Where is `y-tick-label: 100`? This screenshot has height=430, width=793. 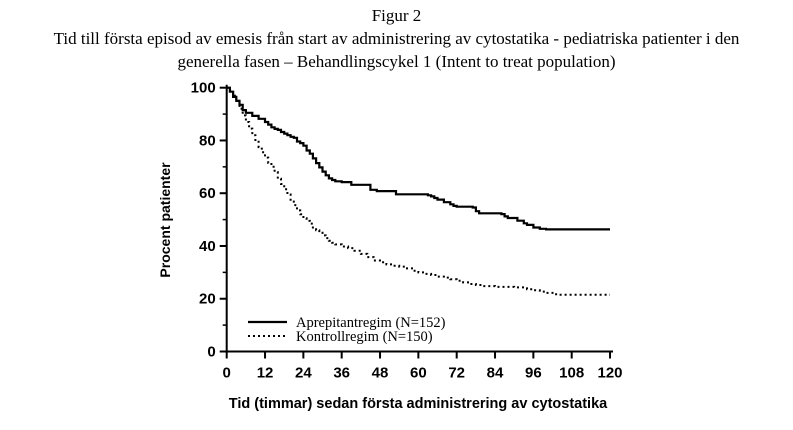
y-tick-label: 100 is located at coordinates (203, 88).